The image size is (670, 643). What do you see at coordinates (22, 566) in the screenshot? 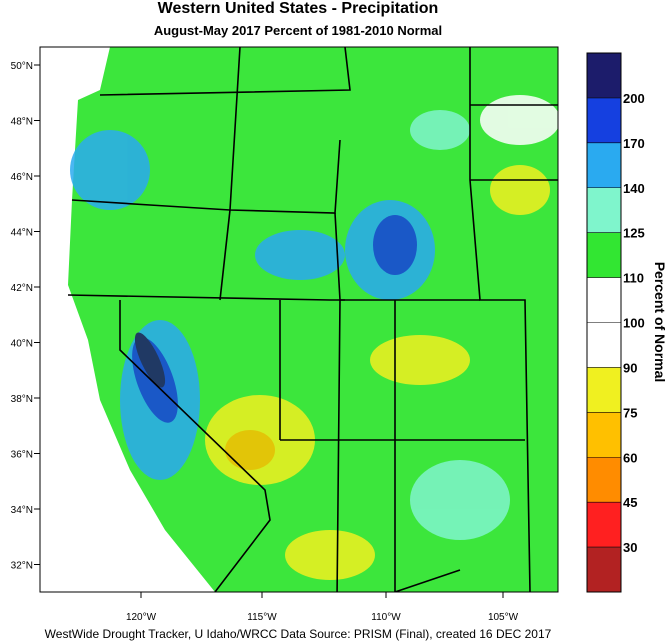
I see `lat-label: 32°N` at bounding box center [22, 566].